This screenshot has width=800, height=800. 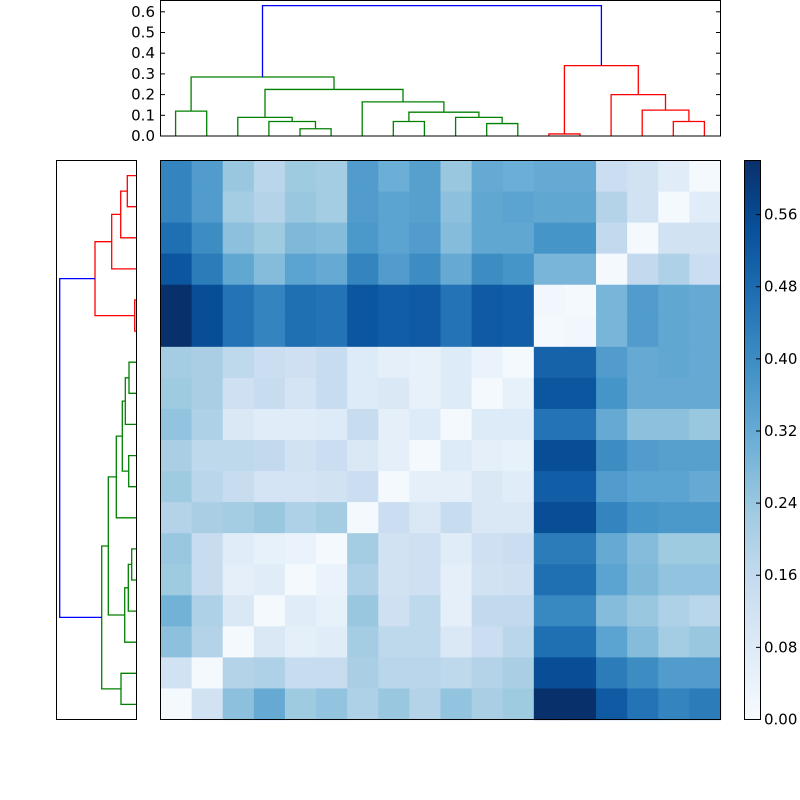 What do you see at coordinates (776, 467) in the screenshot?
I see `colorbar-ticks: 0.00 0.08 0.16 0.24 0.32 0.40 0.48 0.56` at bounding box center [776, 467].